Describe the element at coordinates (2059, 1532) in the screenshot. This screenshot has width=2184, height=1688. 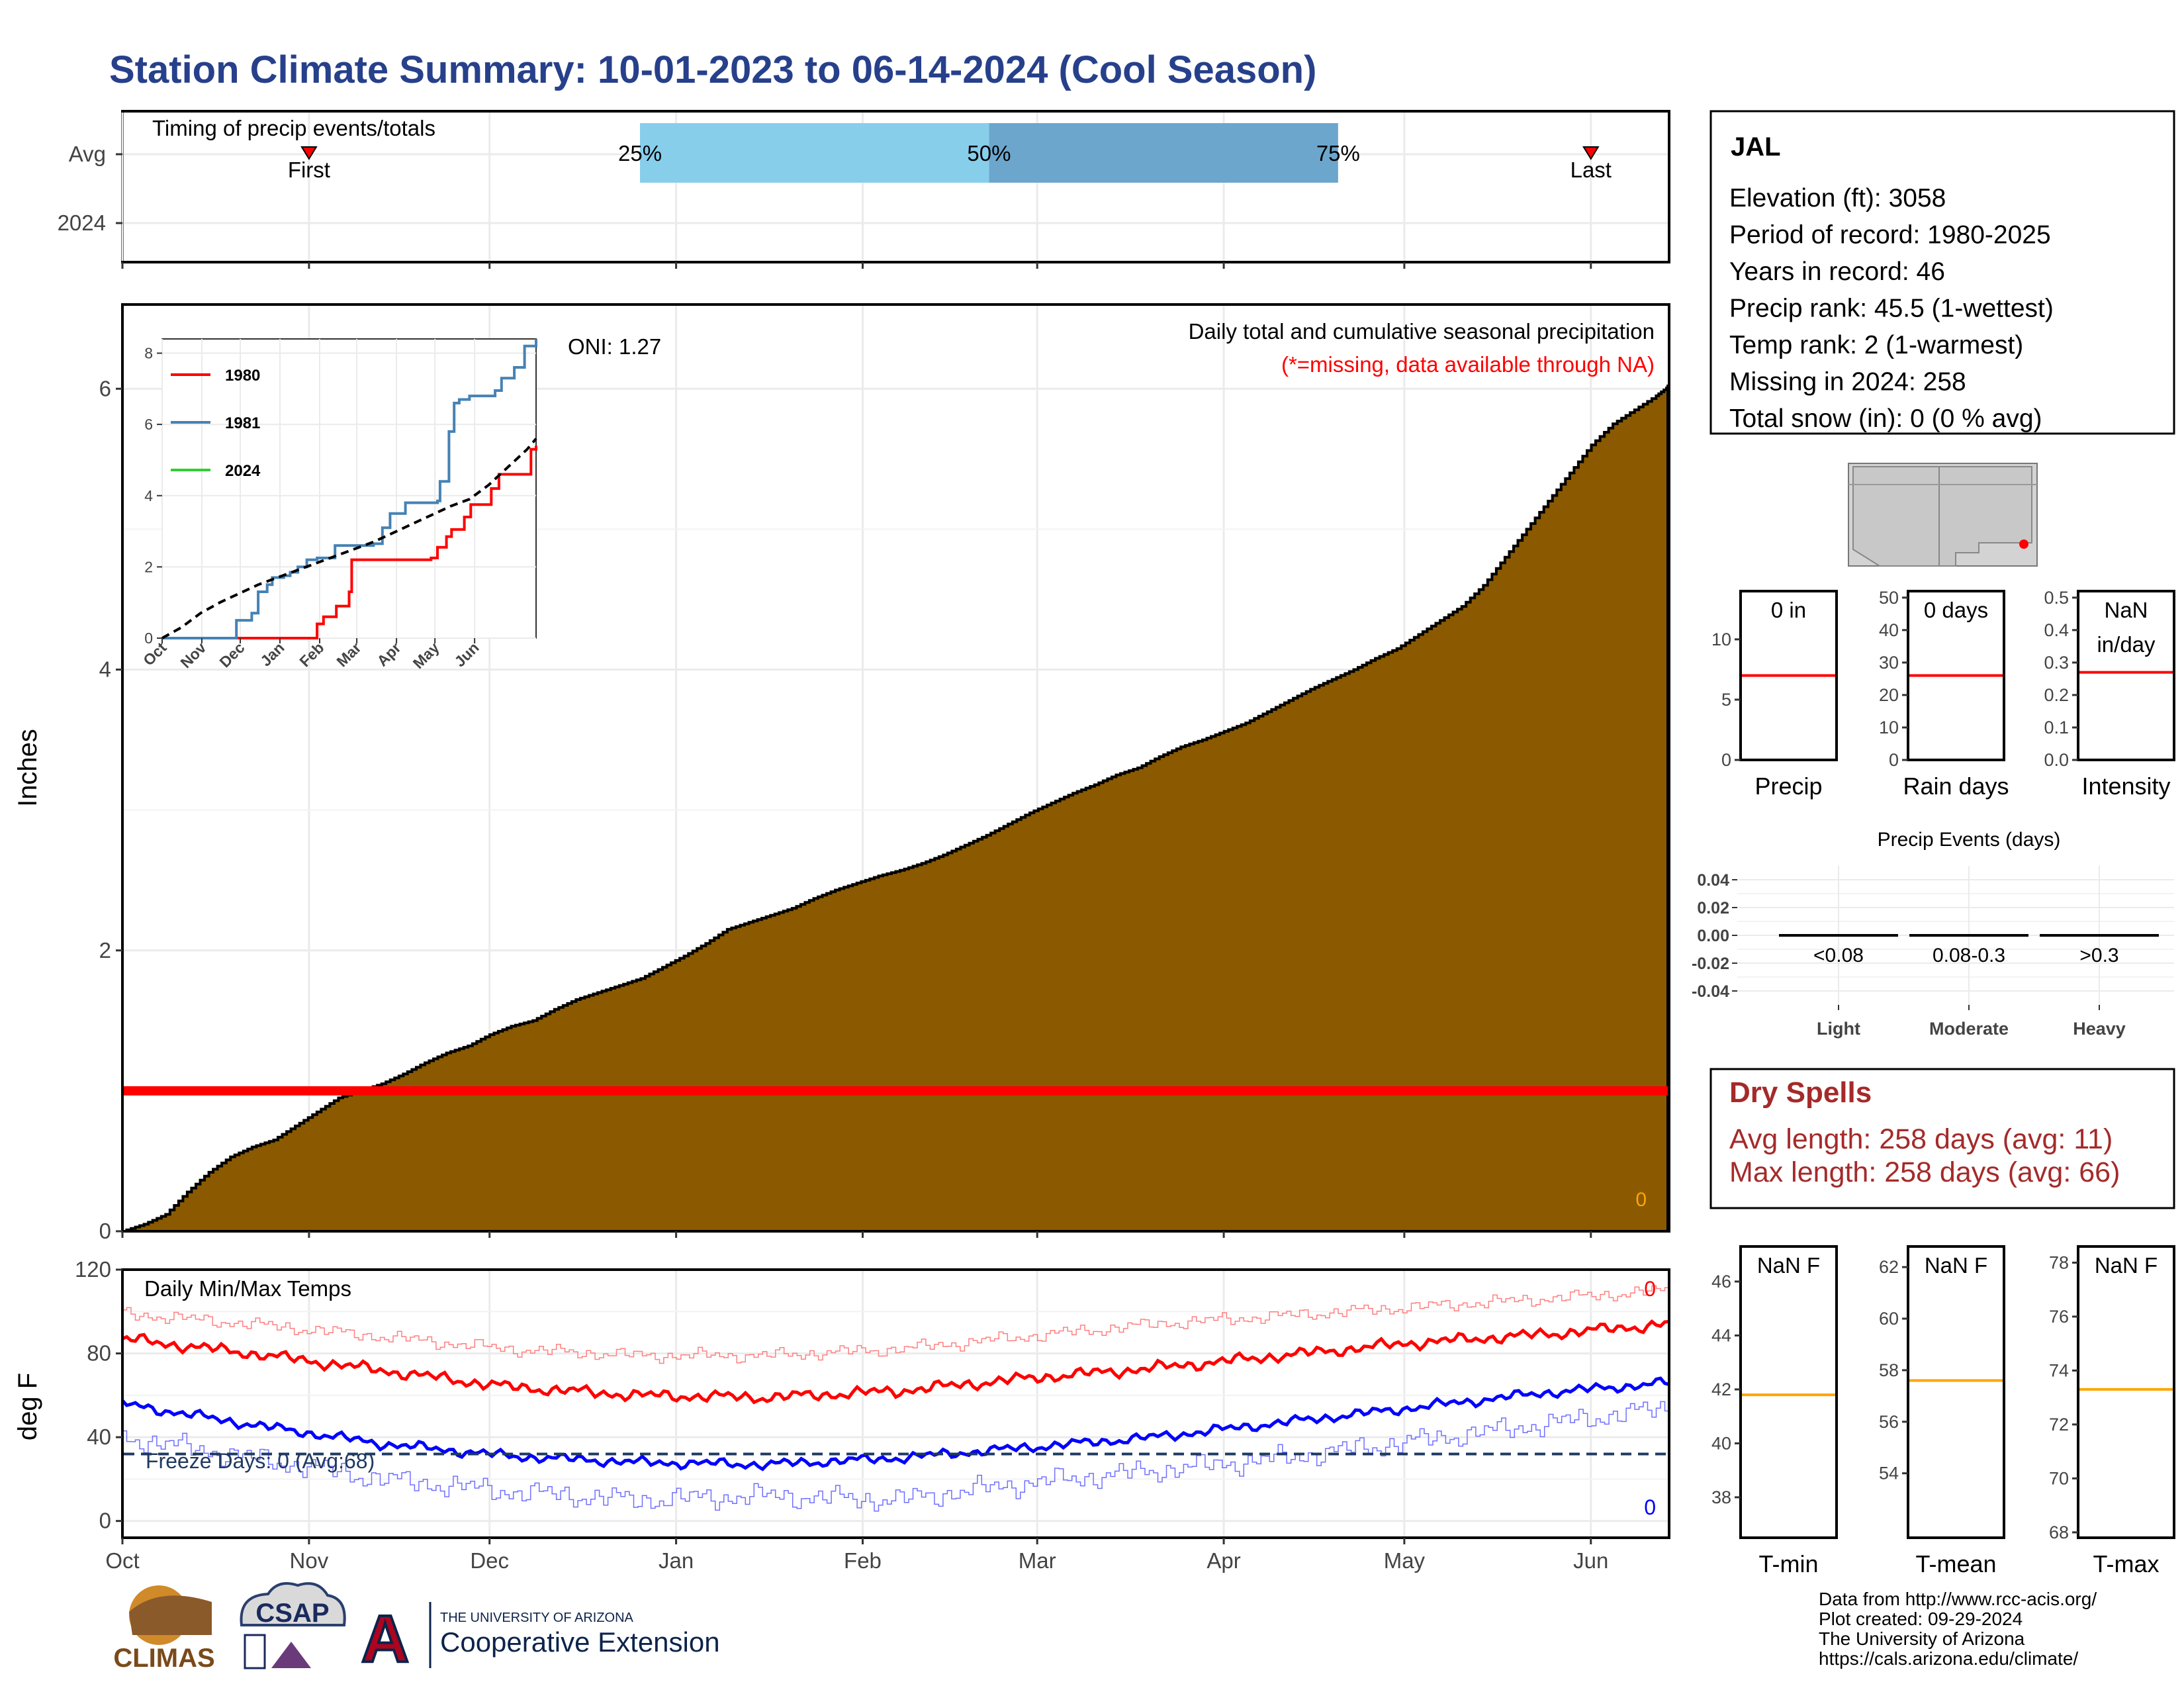
I see `tmax_box-tick: 68` at that location.